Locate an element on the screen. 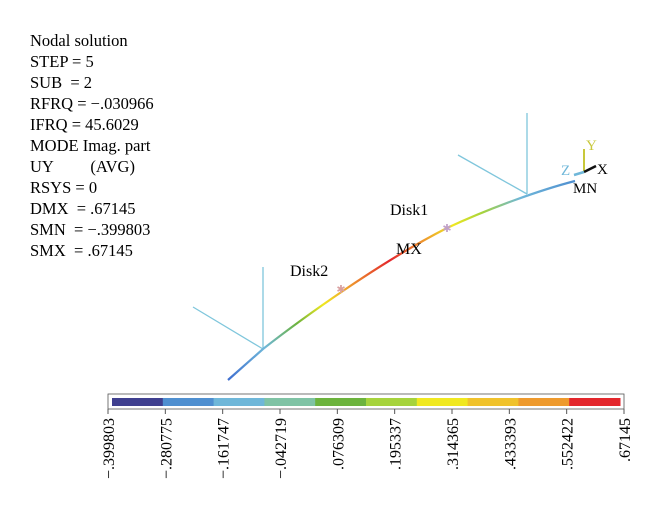 This screenshot has width=660, height=528. support-left is located at coordinates (228, 308).